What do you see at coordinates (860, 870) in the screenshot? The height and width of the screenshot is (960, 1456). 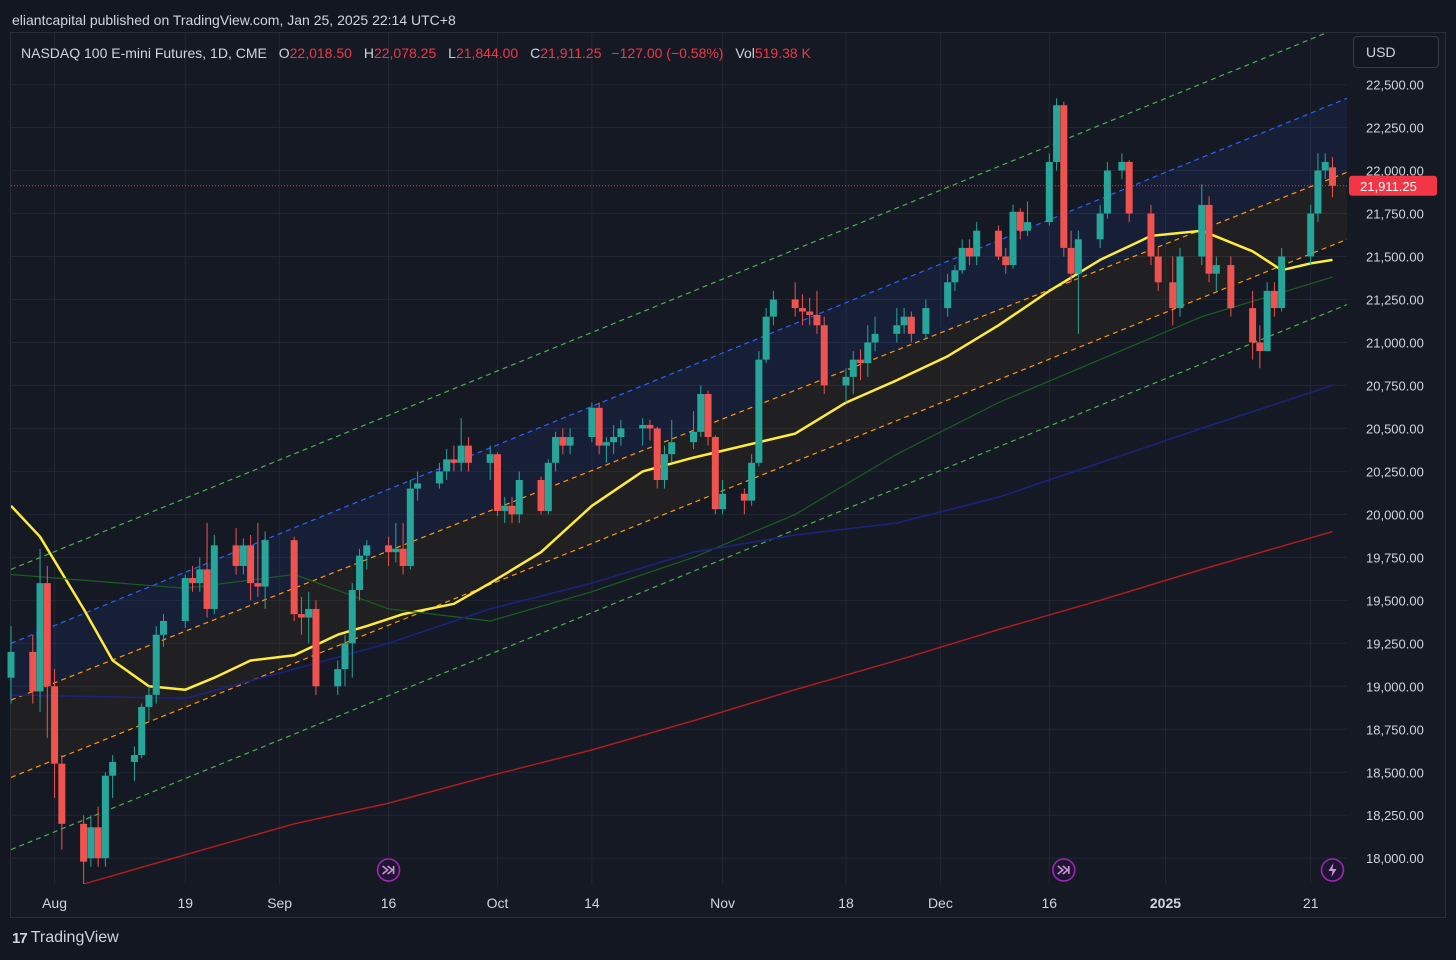 I see `event-markers` at bounding box center [860, 870].